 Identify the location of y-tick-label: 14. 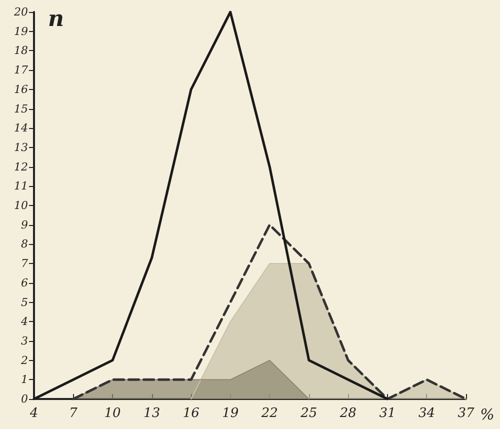
(21, 128).